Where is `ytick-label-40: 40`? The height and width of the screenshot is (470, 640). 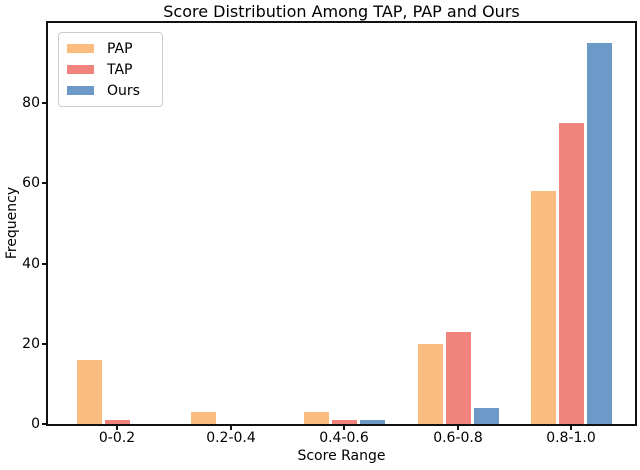 ytick-label-40: 40 is located at coordinates (31, 263).